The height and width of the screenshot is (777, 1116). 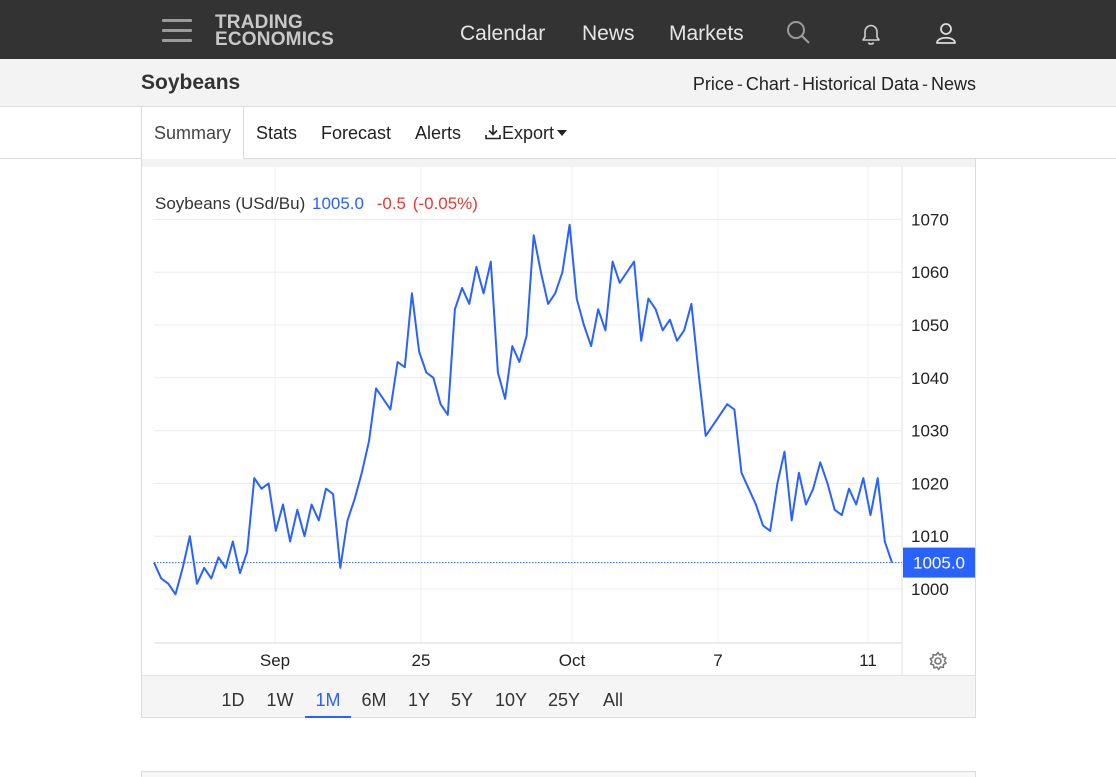 I want to click on tab-stats: Stats, so click(x=277, y=133).